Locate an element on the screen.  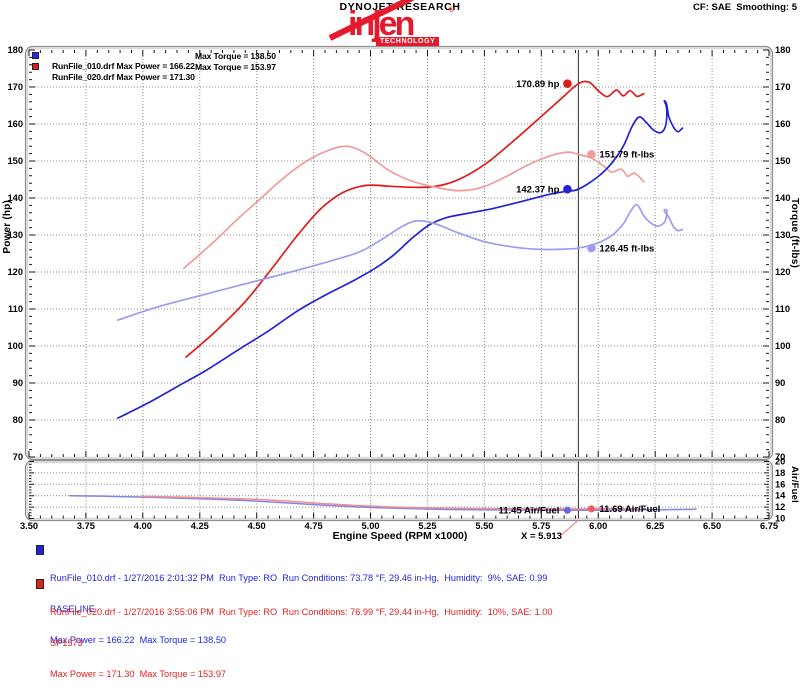
marker-label: 170.89 hp is located at coordinates (537, 84).